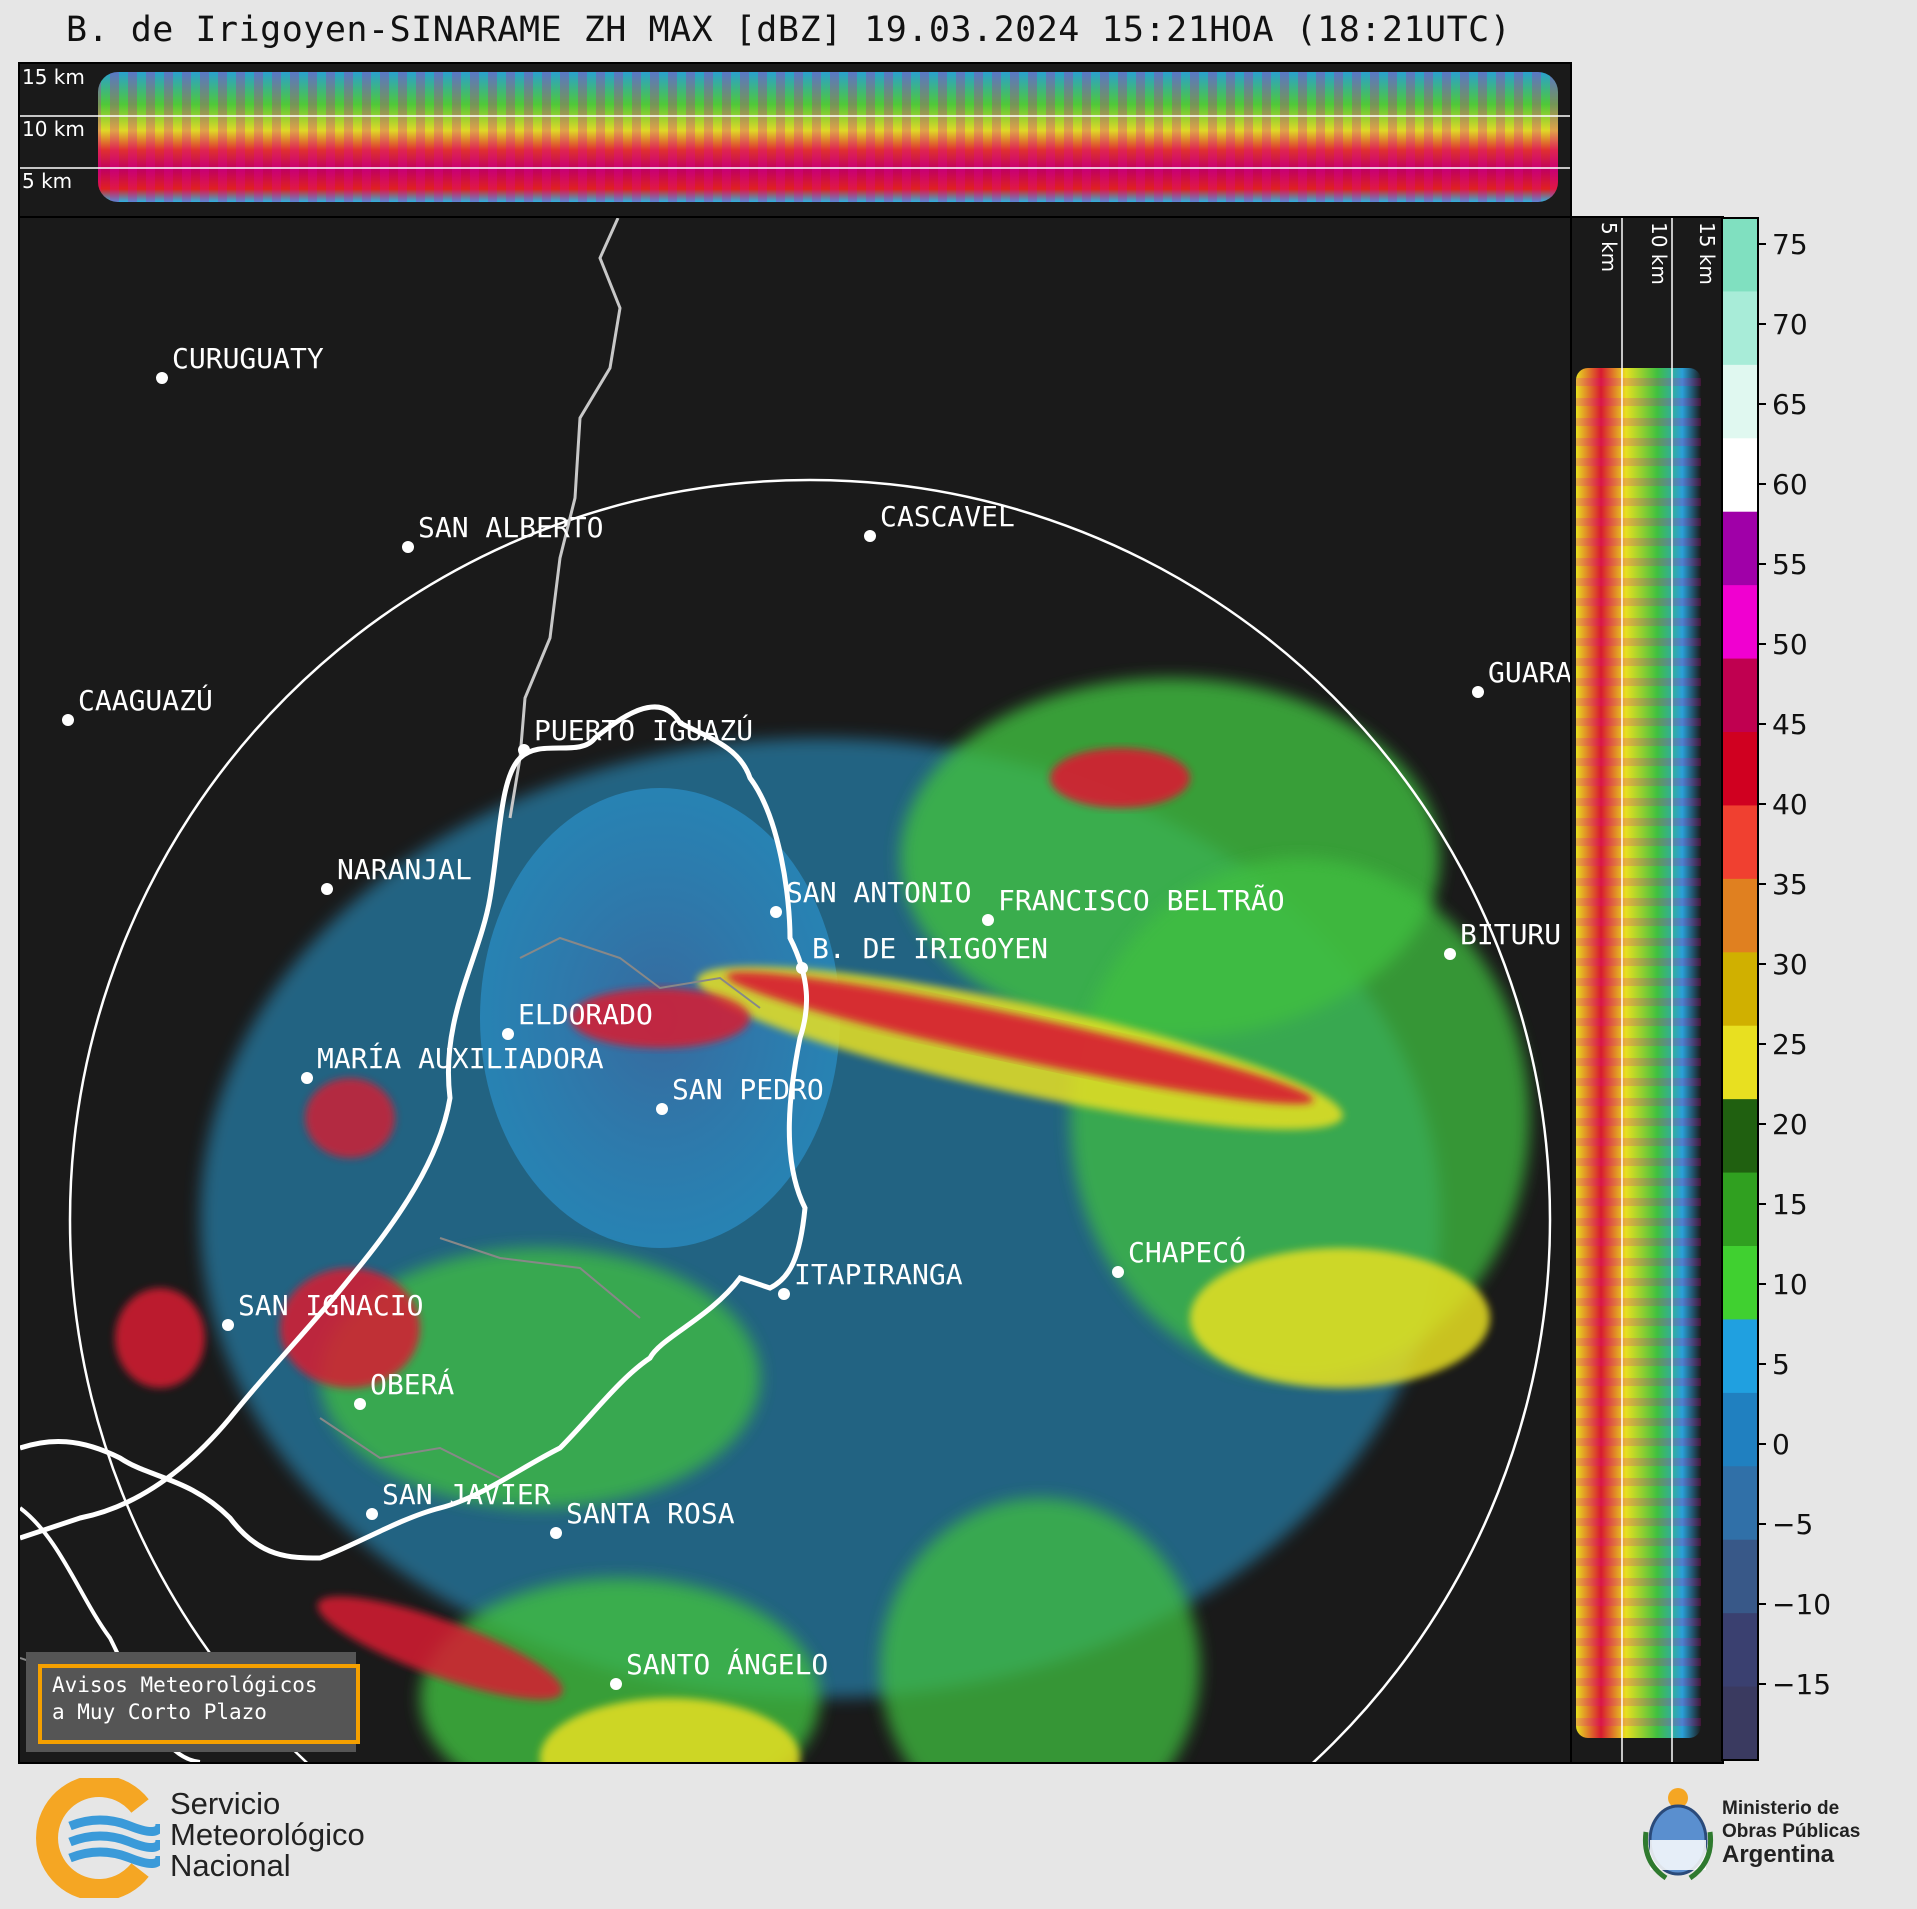  Describe the element at coordinates (1707, 253) in the screenshot. I see `side-alt-label-15: 15 km` at that location.